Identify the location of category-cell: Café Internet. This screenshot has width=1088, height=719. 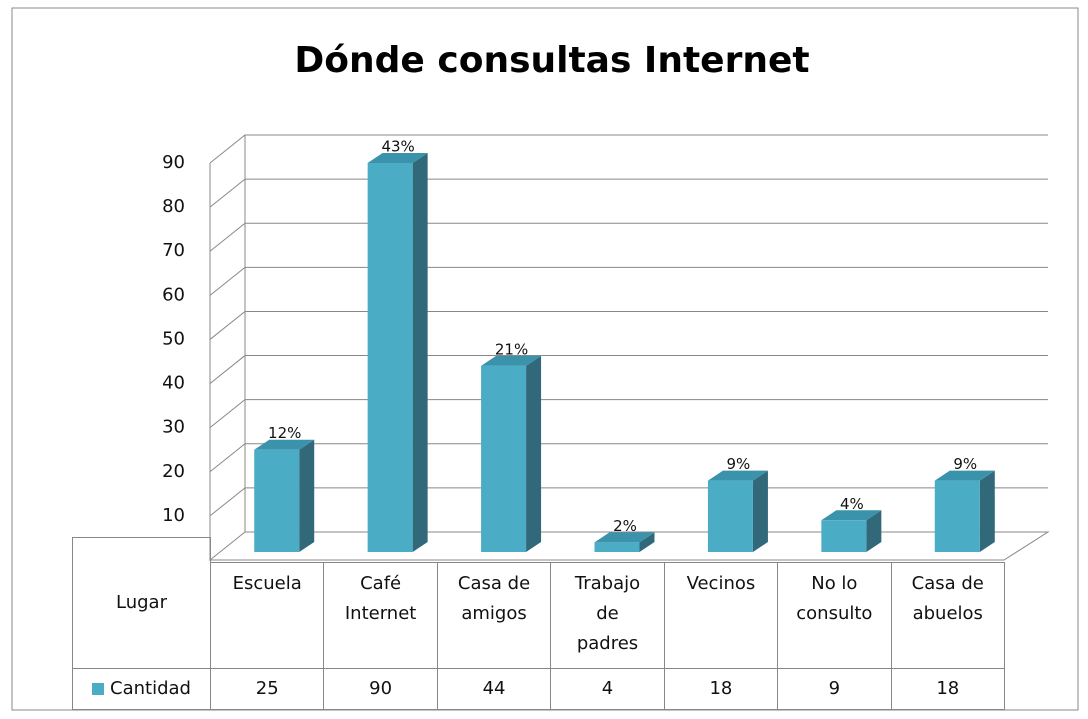
(380, 615).